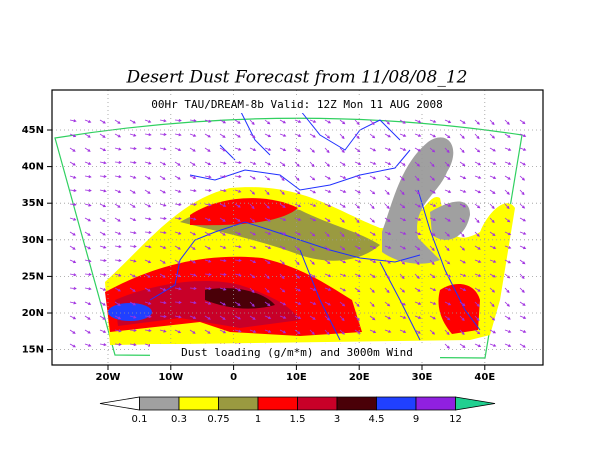  Describe the element at coordinates (296, 377) in the screenshot. I see `lon-label: 10E` at that location.